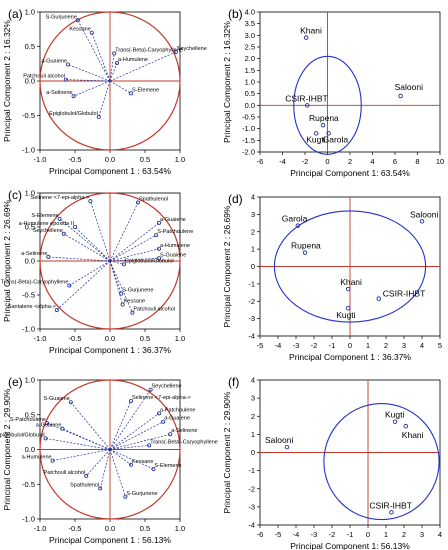 The height and width of the screenshot is (550, 448). Describe the element at coordinates (248, 152) in the screenshot. I see `y-tick-label: -2.0` at that location.